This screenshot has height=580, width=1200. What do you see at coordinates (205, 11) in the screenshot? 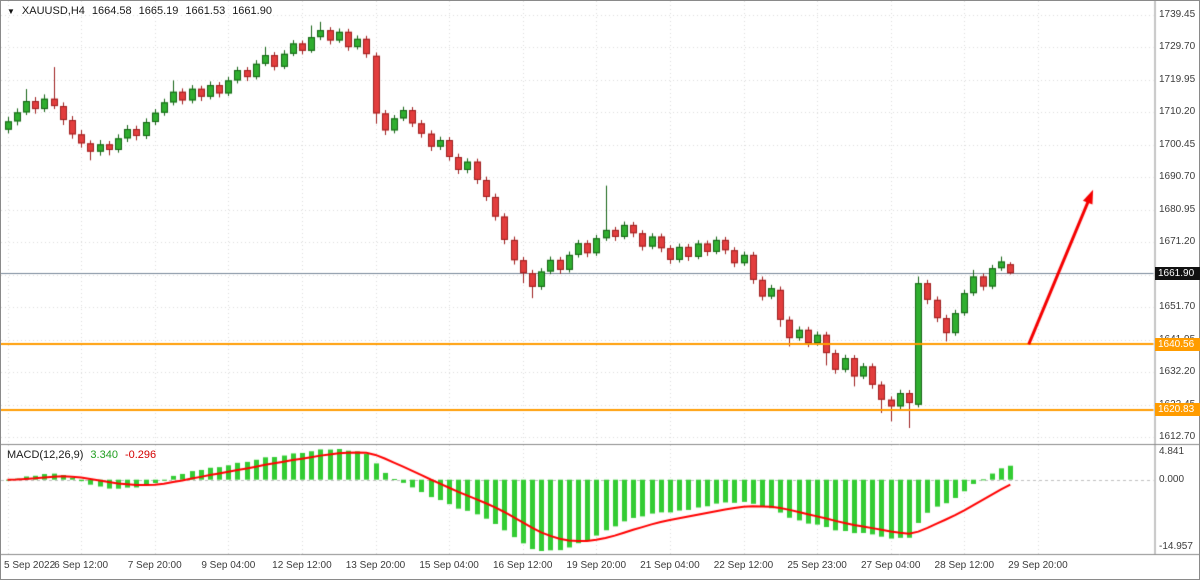
I see `ohlc-low: 1661.53` at bounding box center [205, 11].